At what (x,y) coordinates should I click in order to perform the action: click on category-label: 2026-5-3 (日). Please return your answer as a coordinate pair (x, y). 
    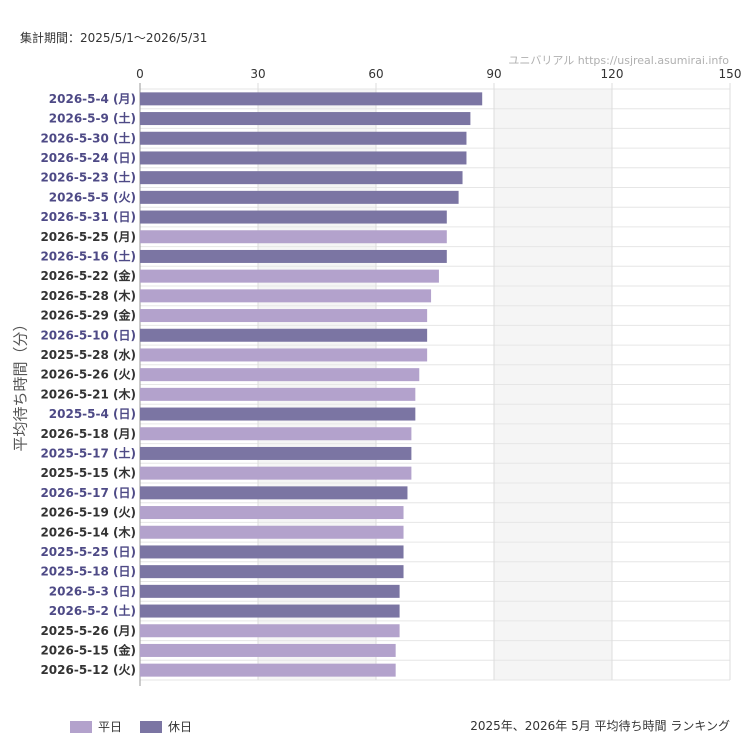
    Looking at the image, I should click on (92, 591).